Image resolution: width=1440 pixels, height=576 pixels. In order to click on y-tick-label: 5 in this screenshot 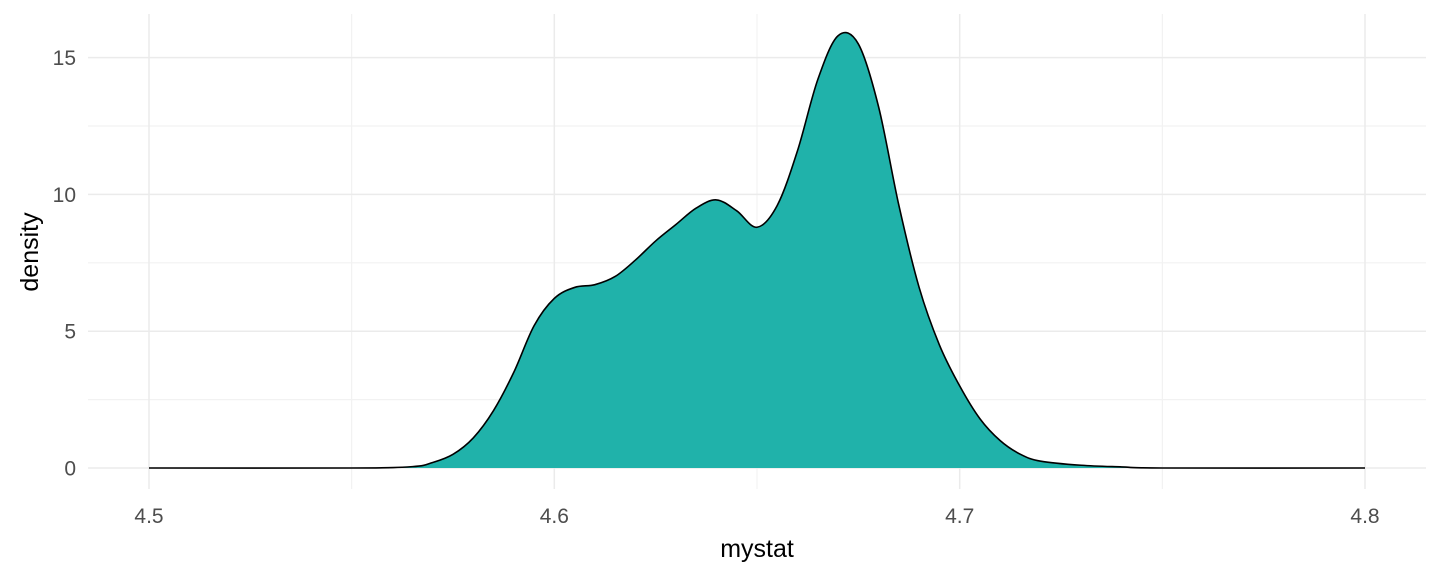, I will do `click(70, 332)`.